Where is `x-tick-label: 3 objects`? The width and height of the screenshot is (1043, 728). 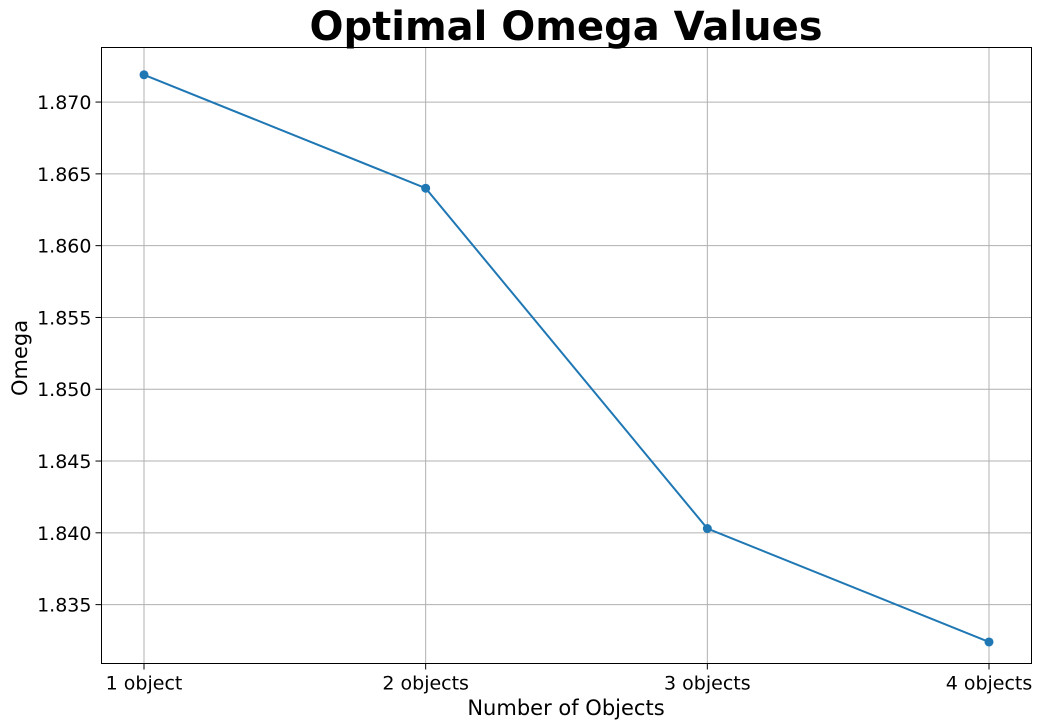
x-tick-label: 3 objects is located at coordinates (707, 684).